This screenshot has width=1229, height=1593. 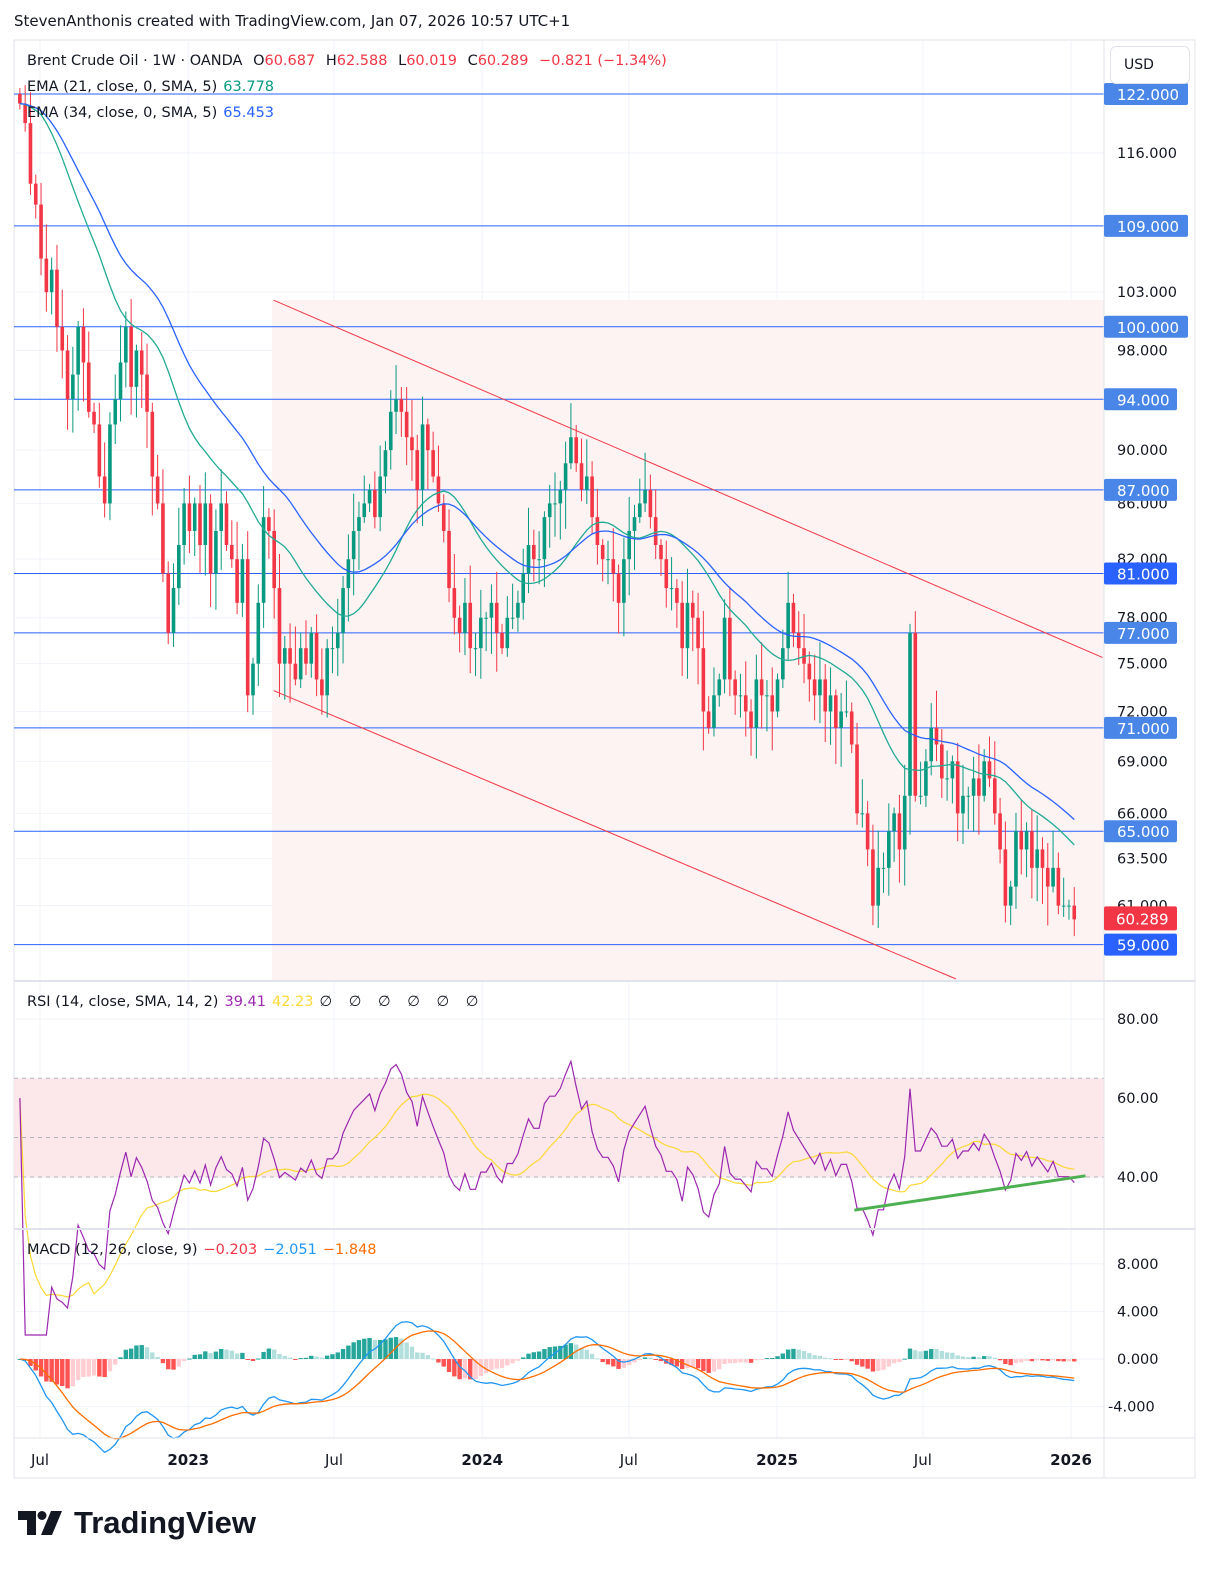 I want to click on rsi-tick-label: 40.00, so click(x=1138, y=1178).